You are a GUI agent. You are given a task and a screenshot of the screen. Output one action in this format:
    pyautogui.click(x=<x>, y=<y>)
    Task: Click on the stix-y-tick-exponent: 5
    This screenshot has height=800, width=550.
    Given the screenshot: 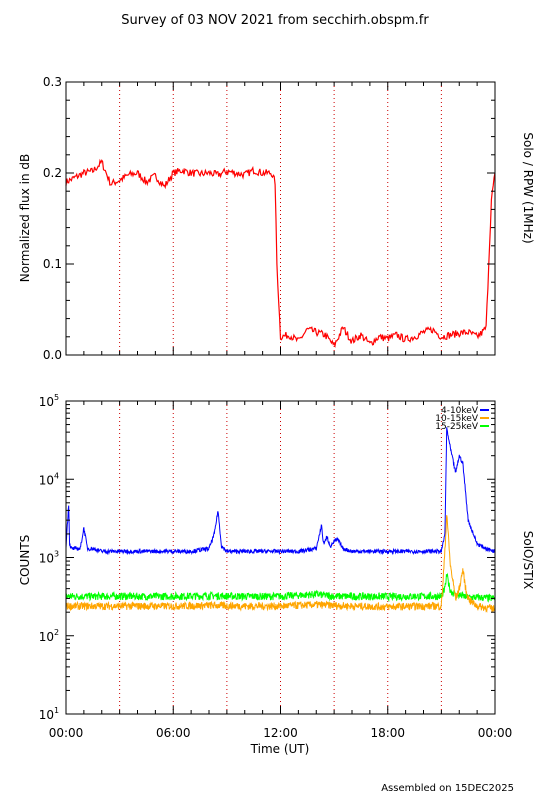 What is the action you would take?
    pyautogui.click(x=56, y=397)
    